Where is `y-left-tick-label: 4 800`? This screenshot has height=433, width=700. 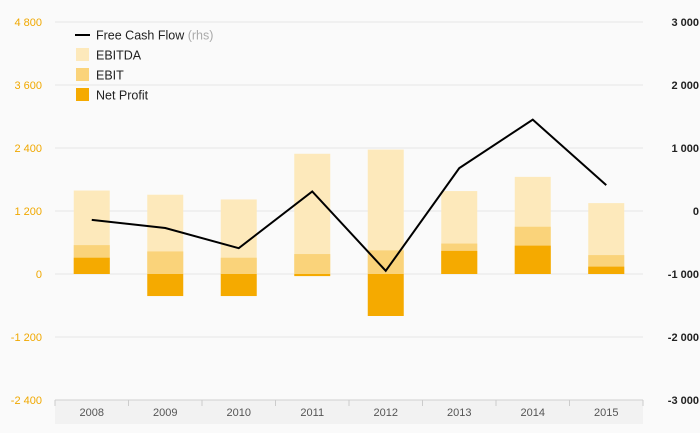
y-left-tick-label: 4 800 is located at coordinates (28, 23).